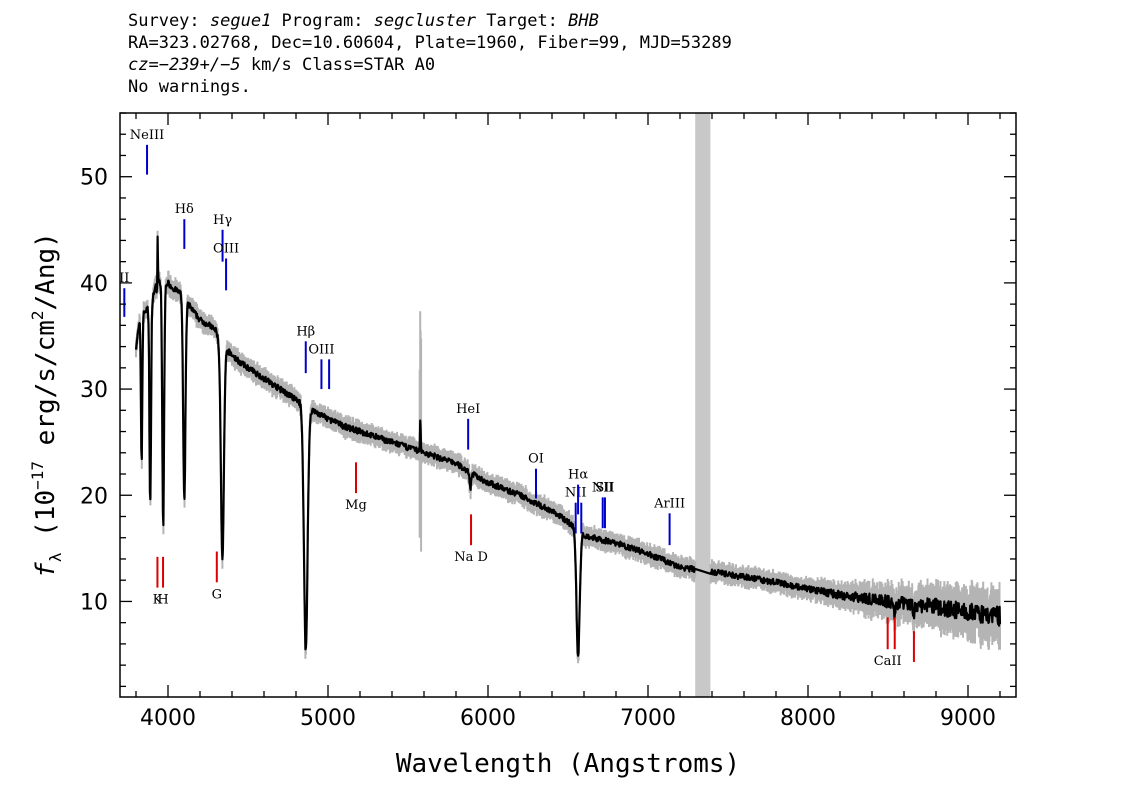 The width and height of the screenshot is (1134, 810). I want to click on line-marker-label: NeIII, so click(147, 135).